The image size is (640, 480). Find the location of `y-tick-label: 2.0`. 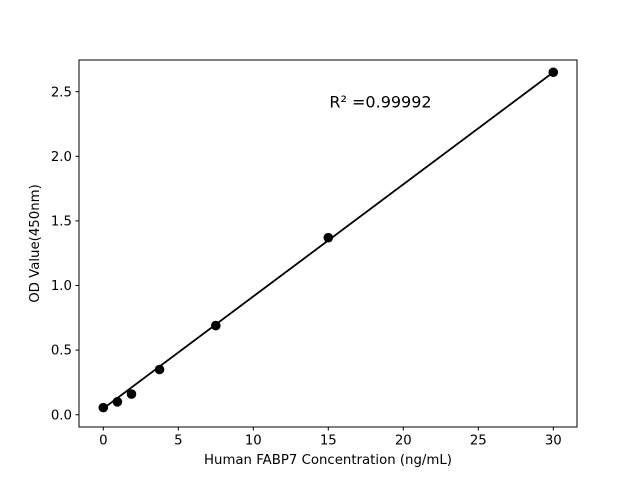

y-tick-label: 2.0 is located at coordinates (61, 157).